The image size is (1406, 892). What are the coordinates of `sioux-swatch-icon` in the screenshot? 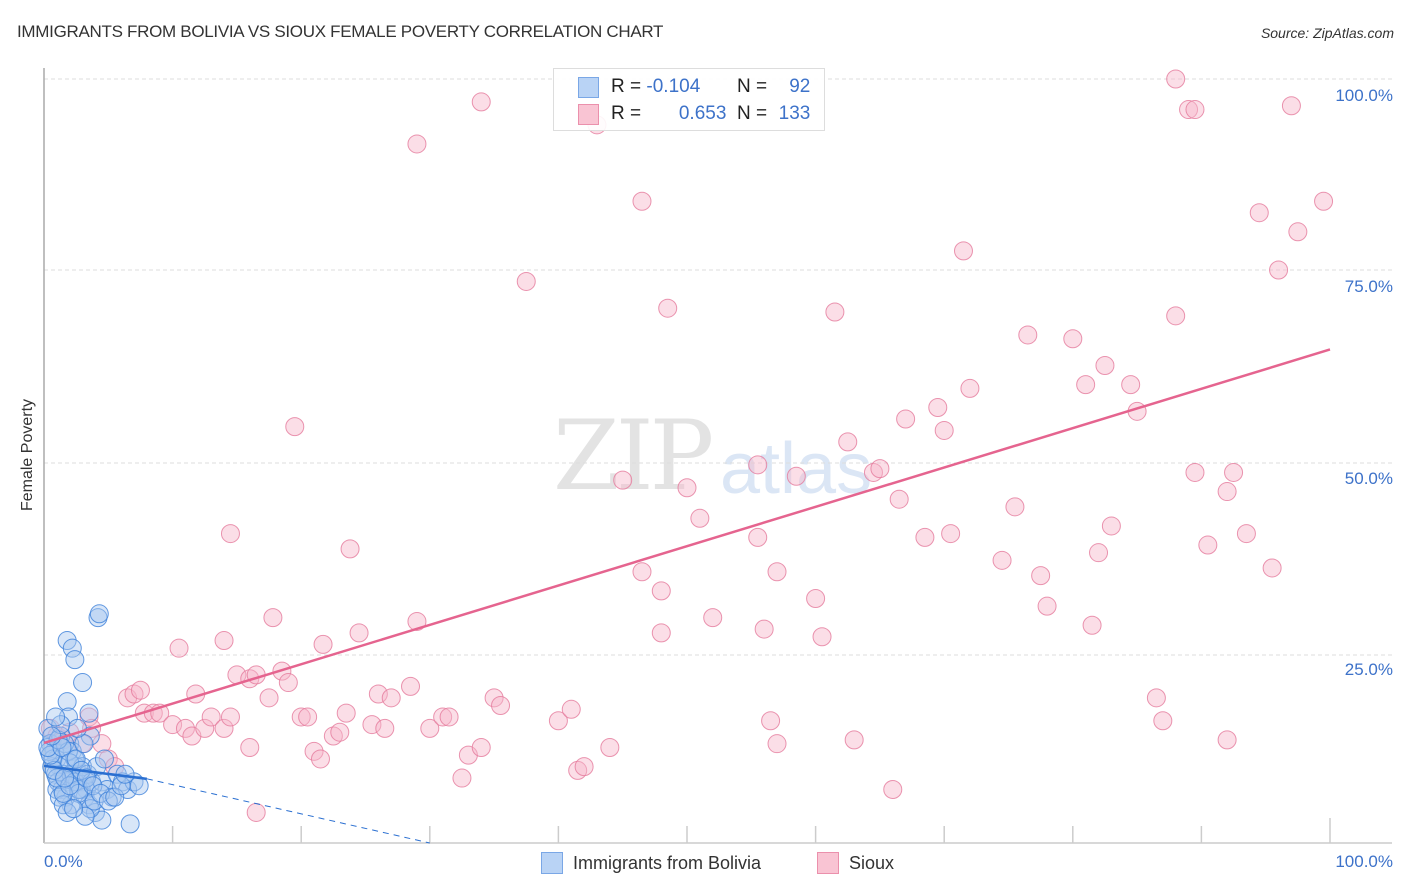 It's located at (588, 114).